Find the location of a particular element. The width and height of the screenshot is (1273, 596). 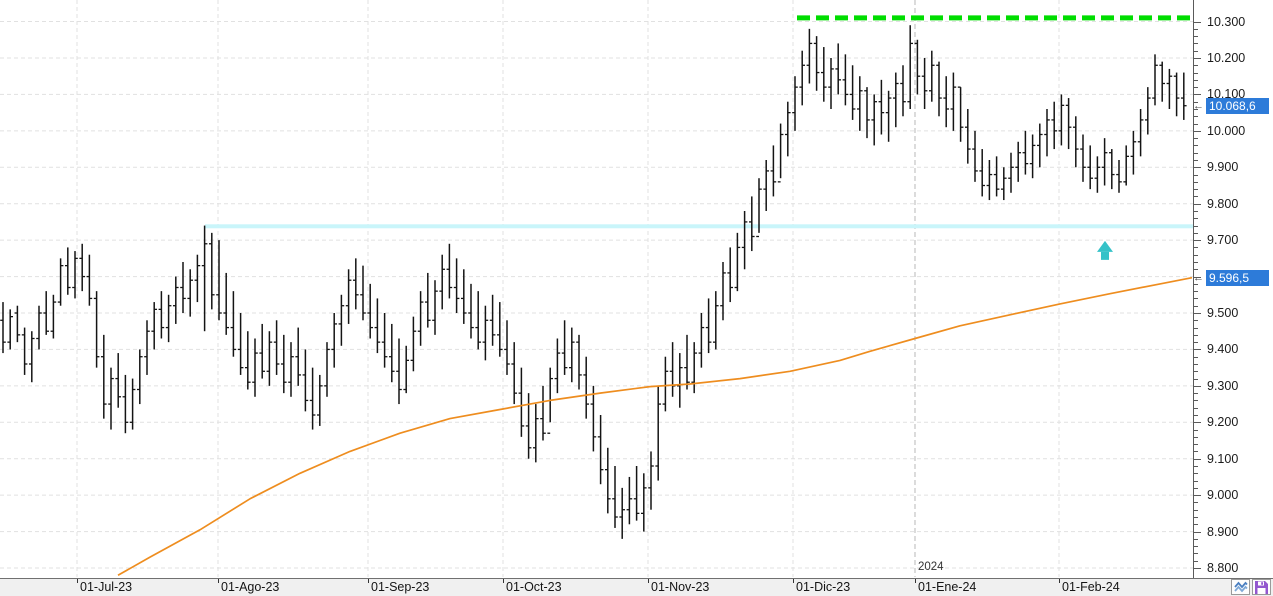

zigzag-icon is located at coordinates (1240, 587).